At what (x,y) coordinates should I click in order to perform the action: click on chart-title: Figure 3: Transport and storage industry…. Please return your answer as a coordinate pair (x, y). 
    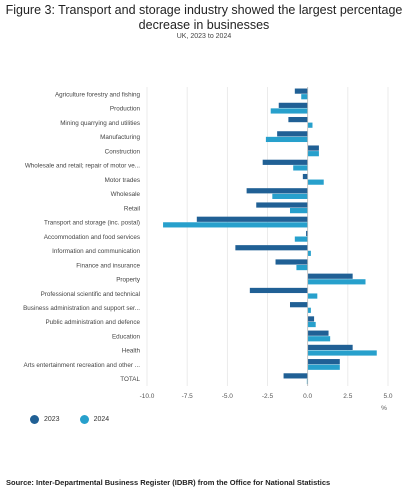
    Looking at the image, I should click on (204, 17).